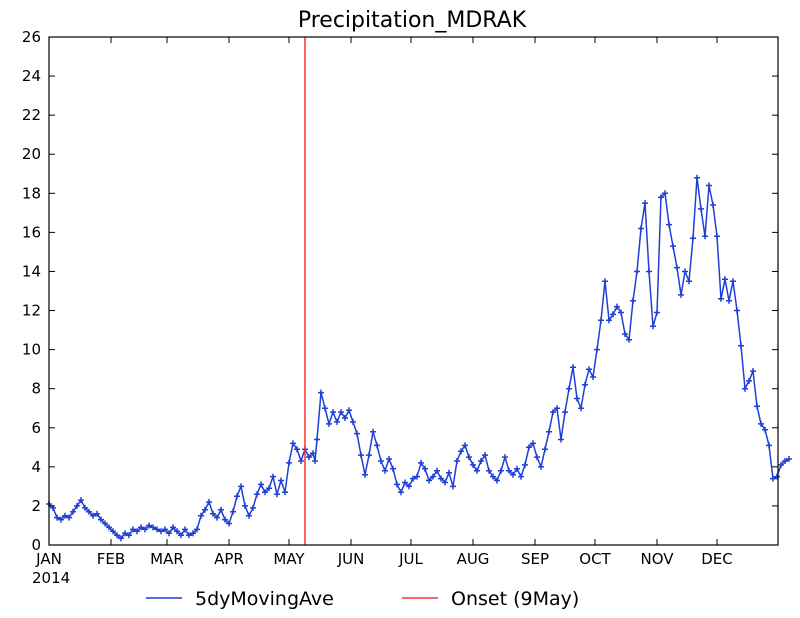 This screenshot has height=618, width=800. What do you see at coordinates (111, 559) in the screenshot?
I see `x-tick-label: FEB` at bounding box center [111, 559].